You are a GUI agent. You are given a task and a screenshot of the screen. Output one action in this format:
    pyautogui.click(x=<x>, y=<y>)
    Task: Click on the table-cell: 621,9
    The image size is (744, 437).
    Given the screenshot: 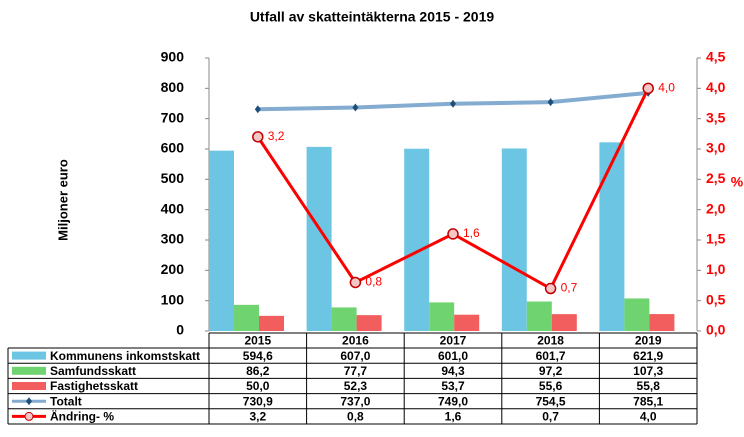 What is the action you would take?
    pyautogui.click(x=648, y=356)
    